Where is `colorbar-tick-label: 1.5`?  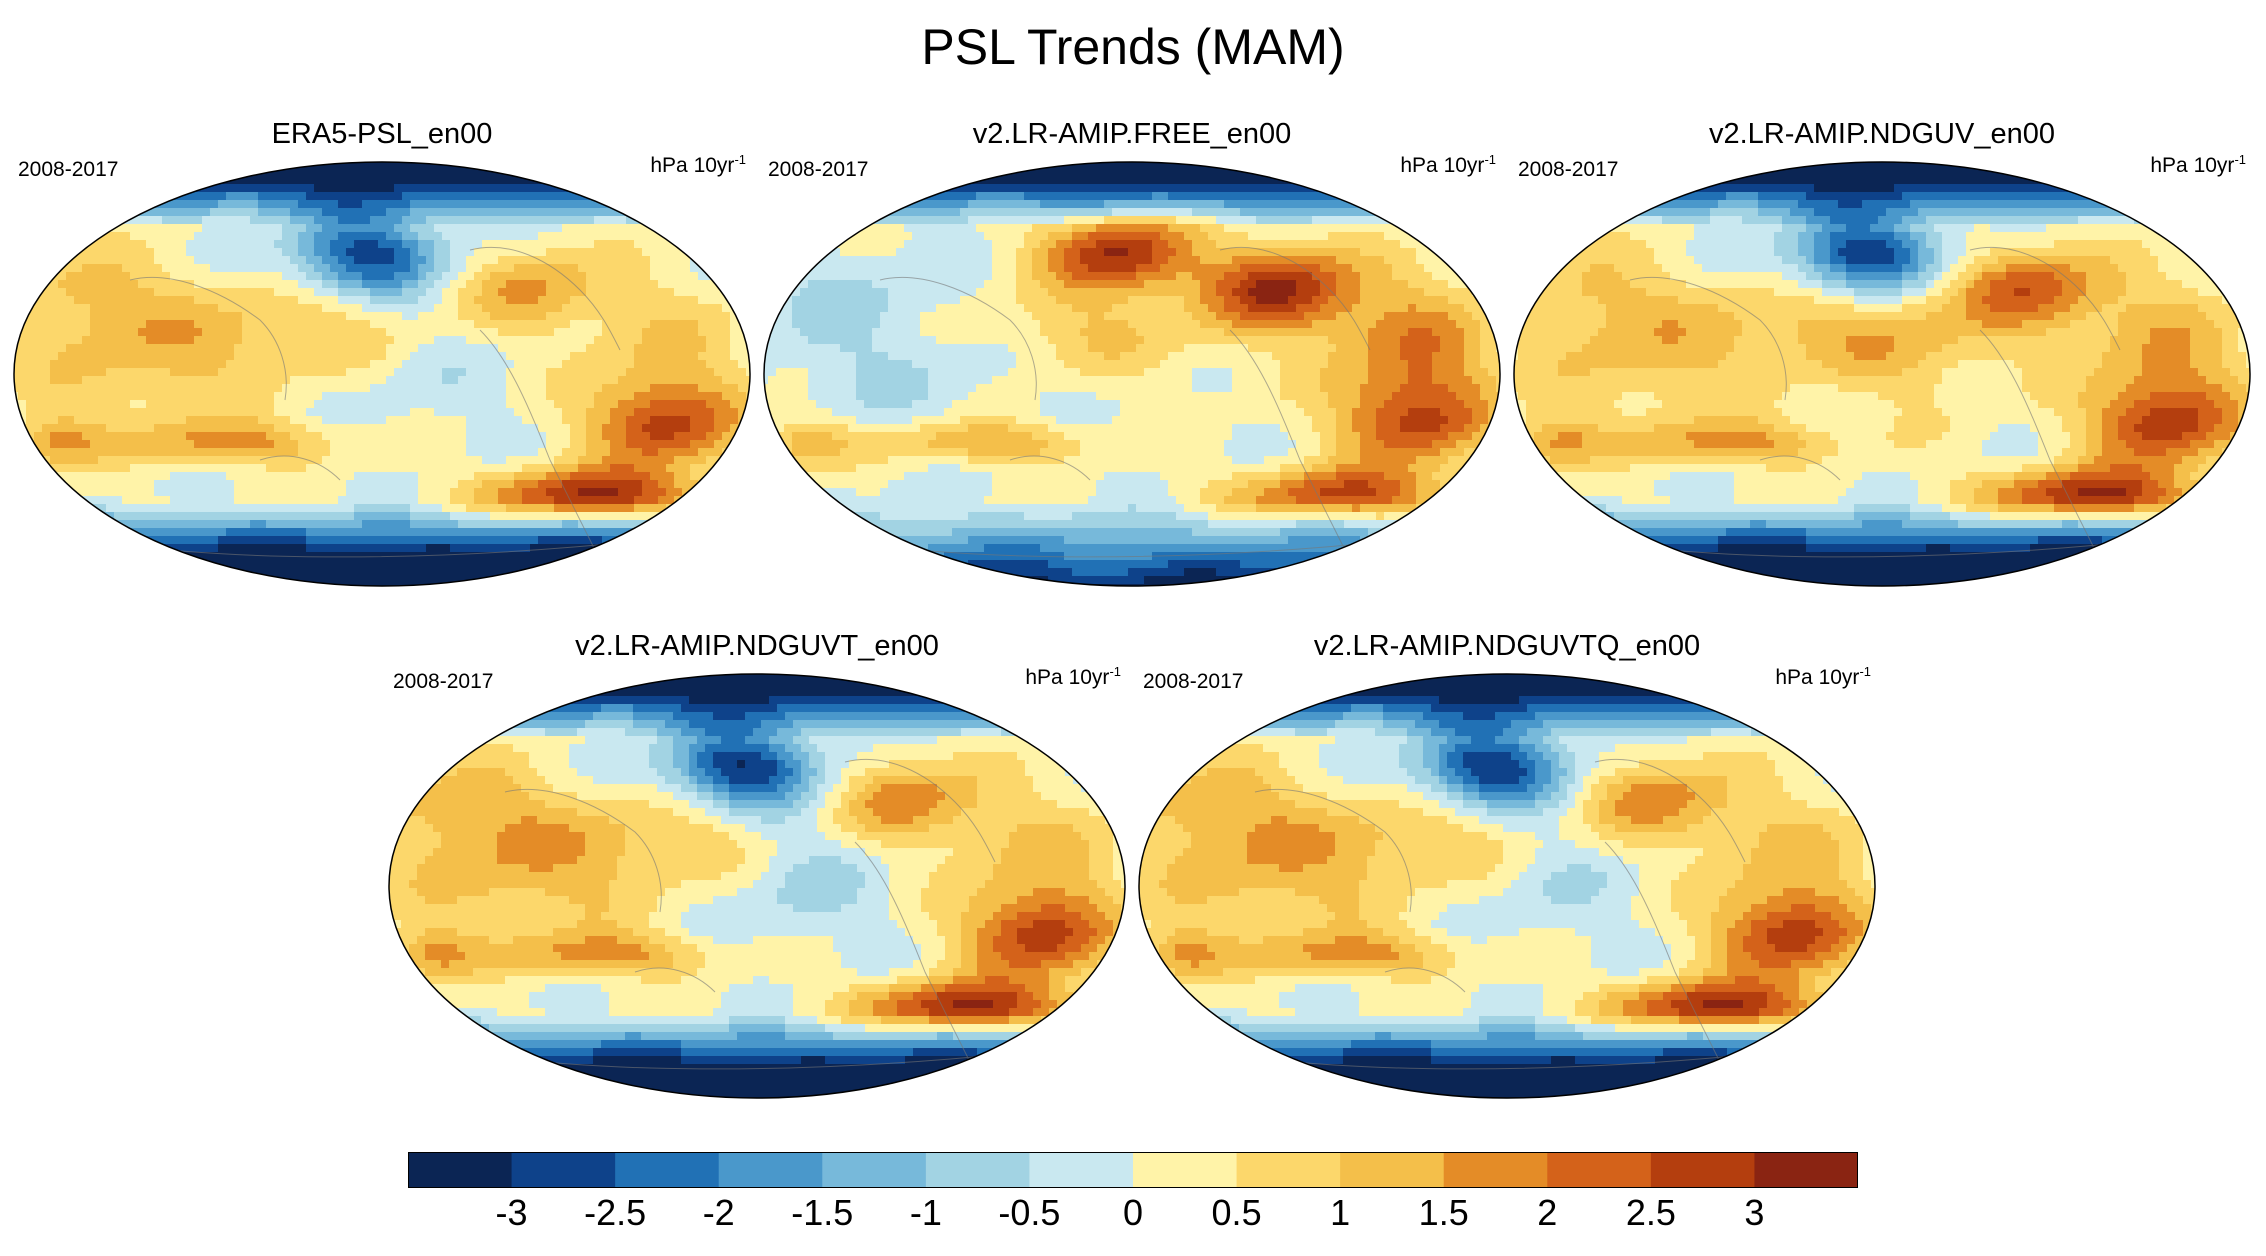
colorbar-tick-label: 1.5 is located at coordinates (1444, 1213).